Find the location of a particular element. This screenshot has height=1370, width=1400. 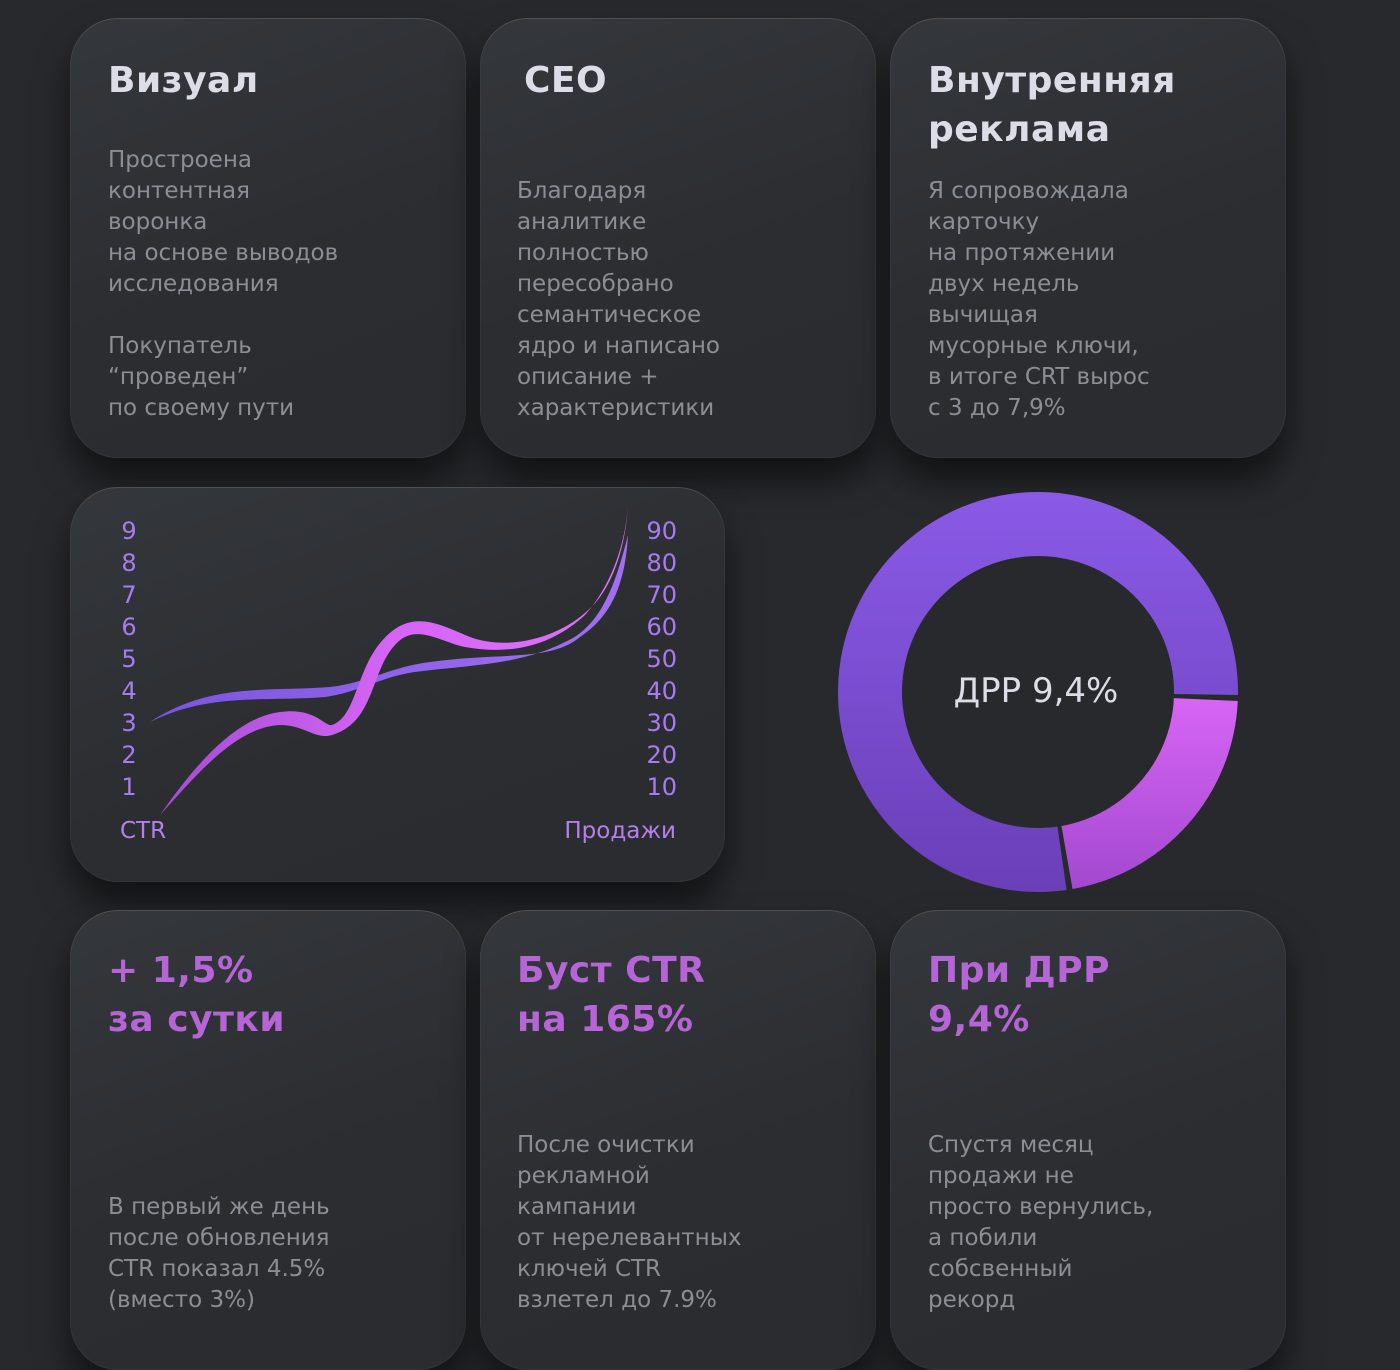

donut-slice-drr is located at coordinates (1149, 793).